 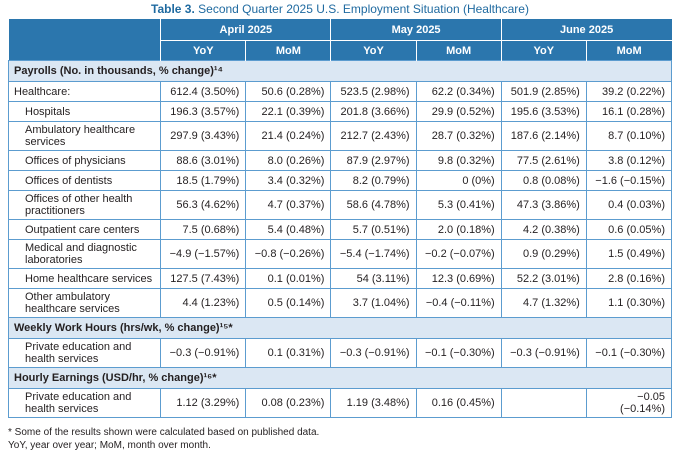 What do you see at coordinates (203, 254) in the screenshot?
I see `cell-value: −4.9 (−1.57%)` at bounding box center [203, 254].